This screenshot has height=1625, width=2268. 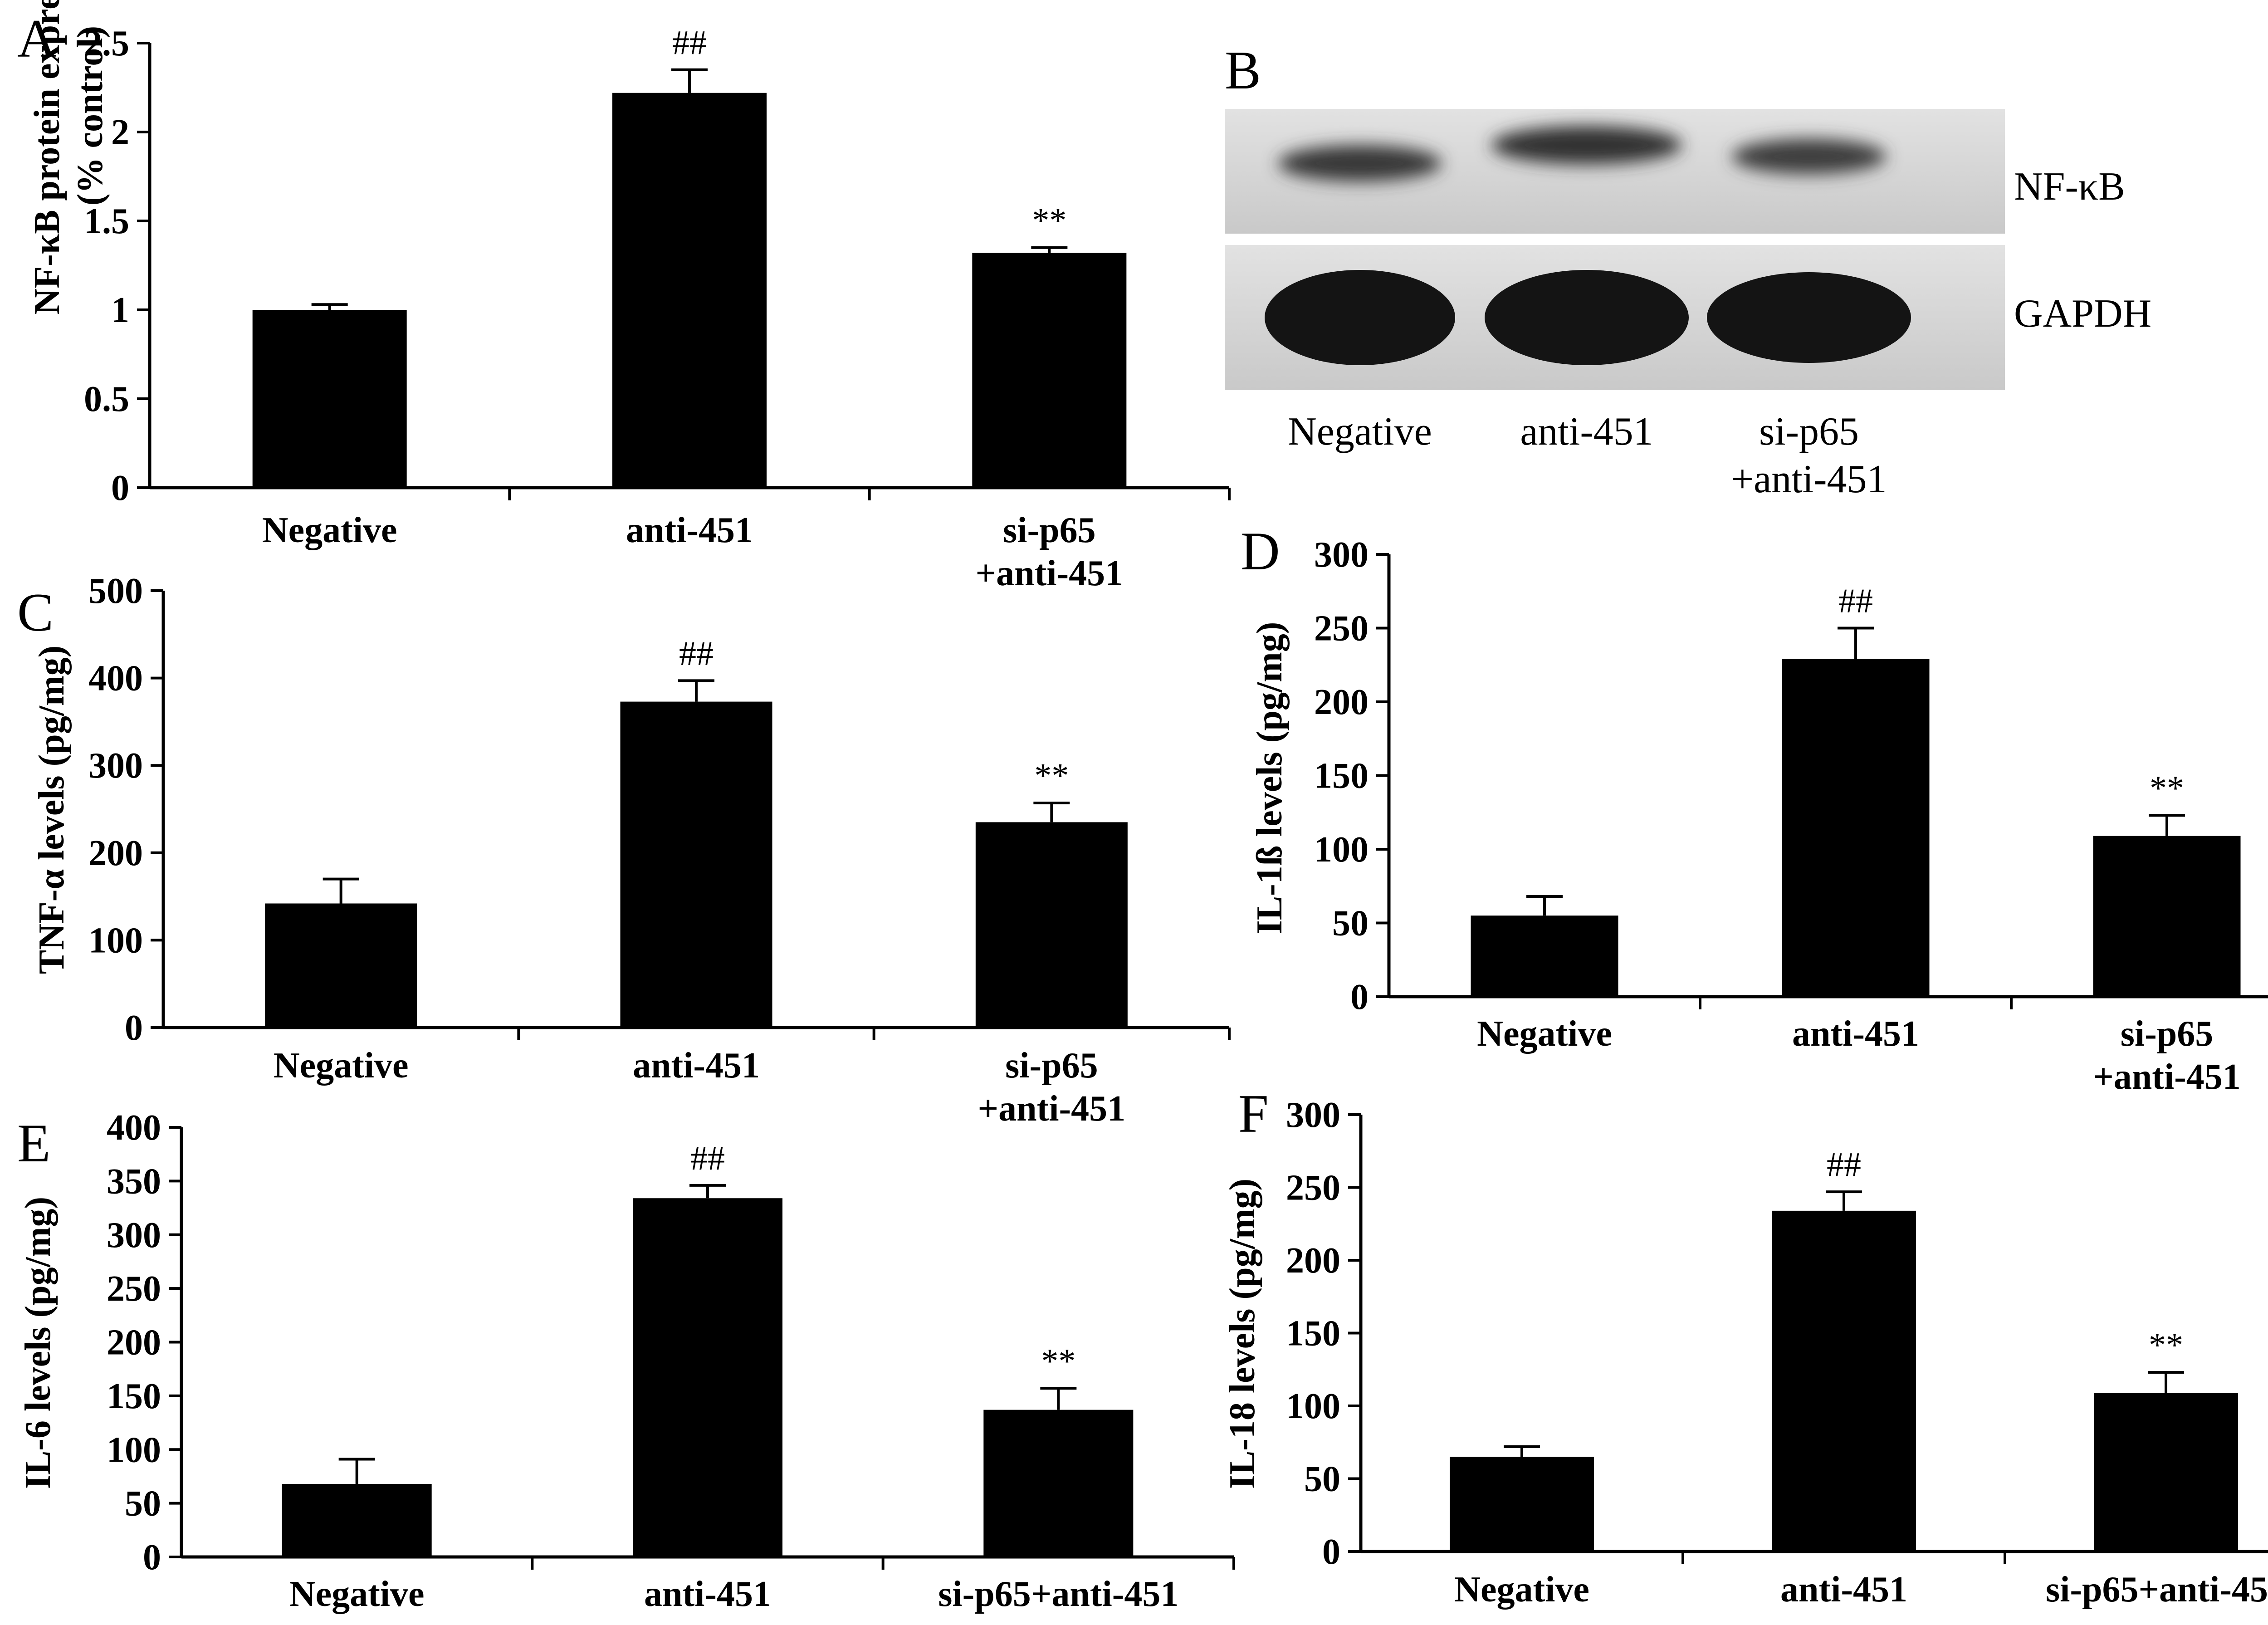 I want to click on panel-letter: B, so click(x=1243, y=70).